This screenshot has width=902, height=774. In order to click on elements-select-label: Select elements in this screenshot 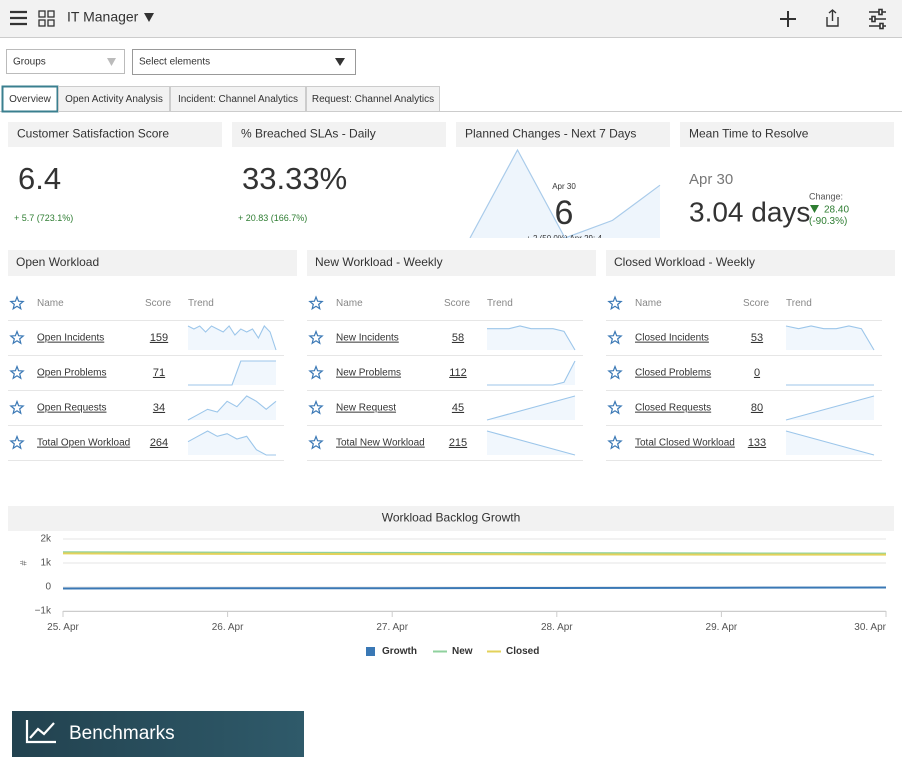, I will do `click(174, 62)`.